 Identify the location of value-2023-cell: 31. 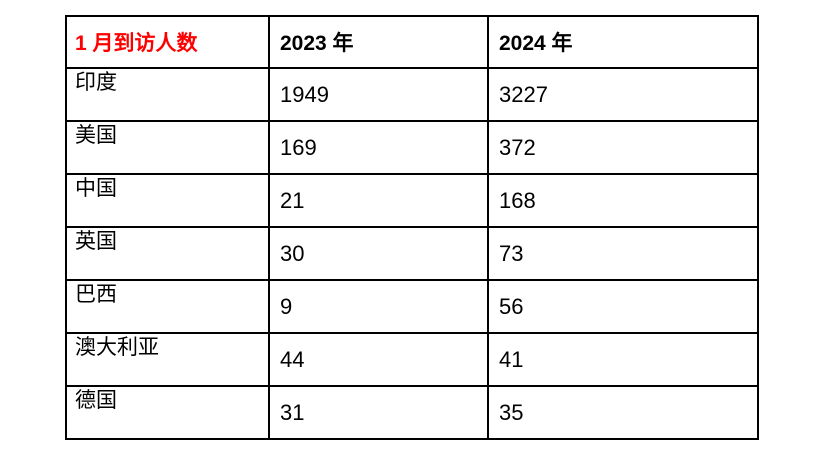
(378, 412).